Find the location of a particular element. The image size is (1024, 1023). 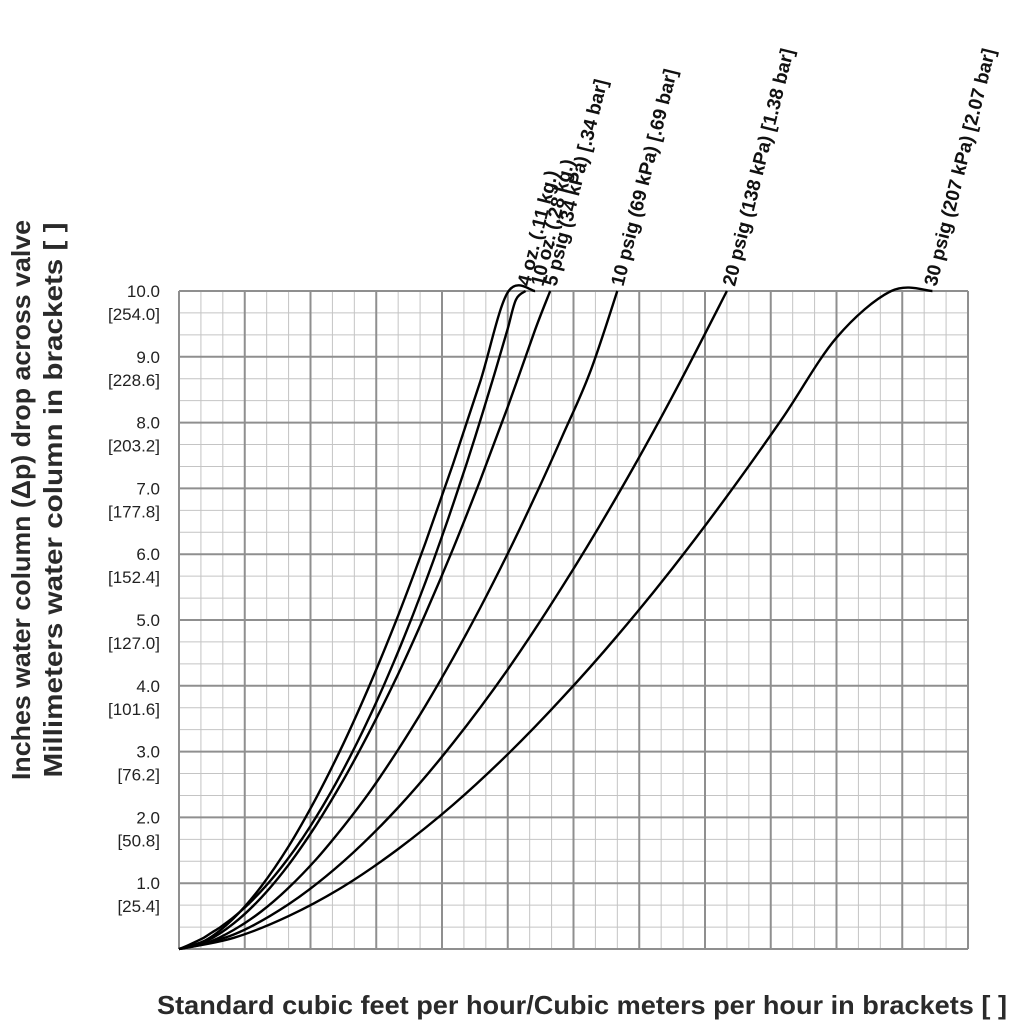

y-tick-label-mm: [203.2] is located at coordinates (134, 446).